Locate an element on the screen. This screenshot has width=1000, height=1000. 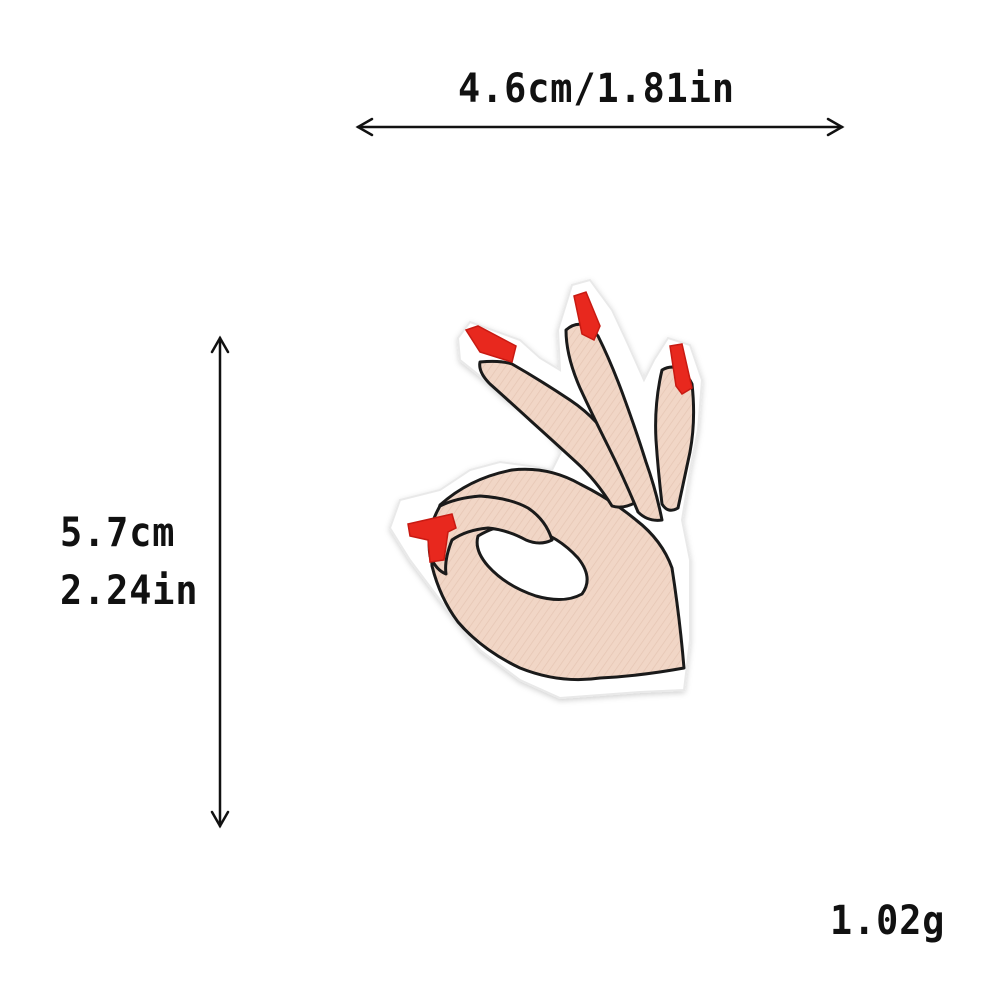
ring-nail is located at coordinates (681, 369).